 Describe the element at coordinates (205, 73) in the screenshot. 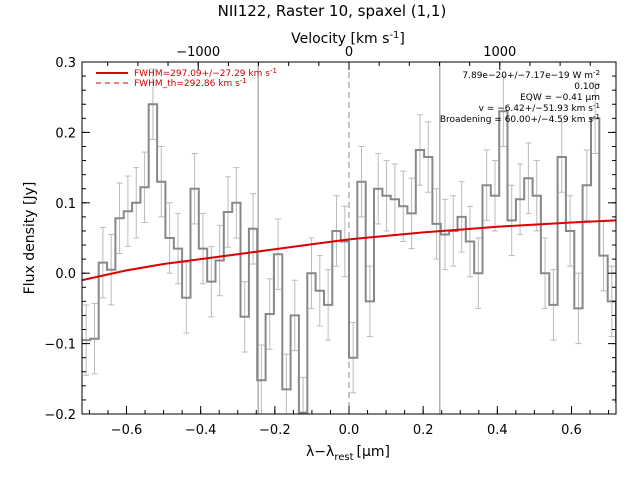

I see `legend-label-0: FWHM=297.09+/−27.29 km s-1` at that location.